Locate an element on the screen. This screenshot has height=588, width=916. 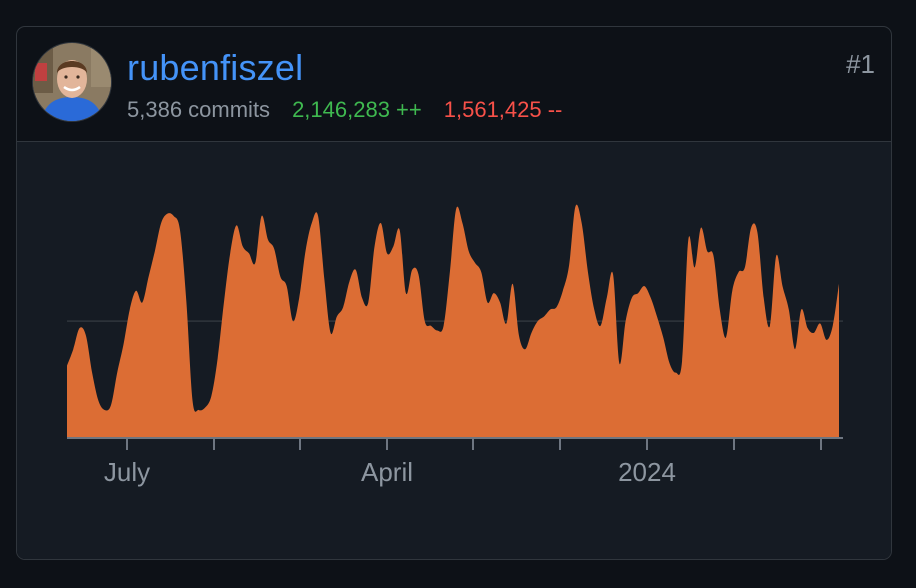
additions-count: 2,146,283 ++ is located at coordinates (357, 109).